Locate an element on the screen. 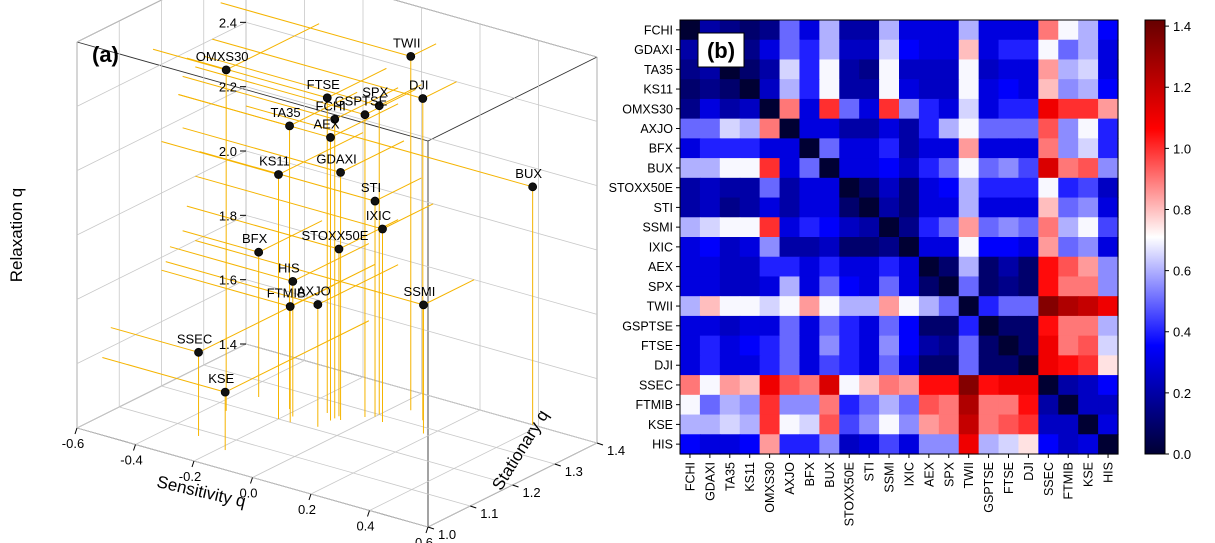 This screenshot has width=1215, height=543. row-label: IXIC is located at coordinates (661, 247).